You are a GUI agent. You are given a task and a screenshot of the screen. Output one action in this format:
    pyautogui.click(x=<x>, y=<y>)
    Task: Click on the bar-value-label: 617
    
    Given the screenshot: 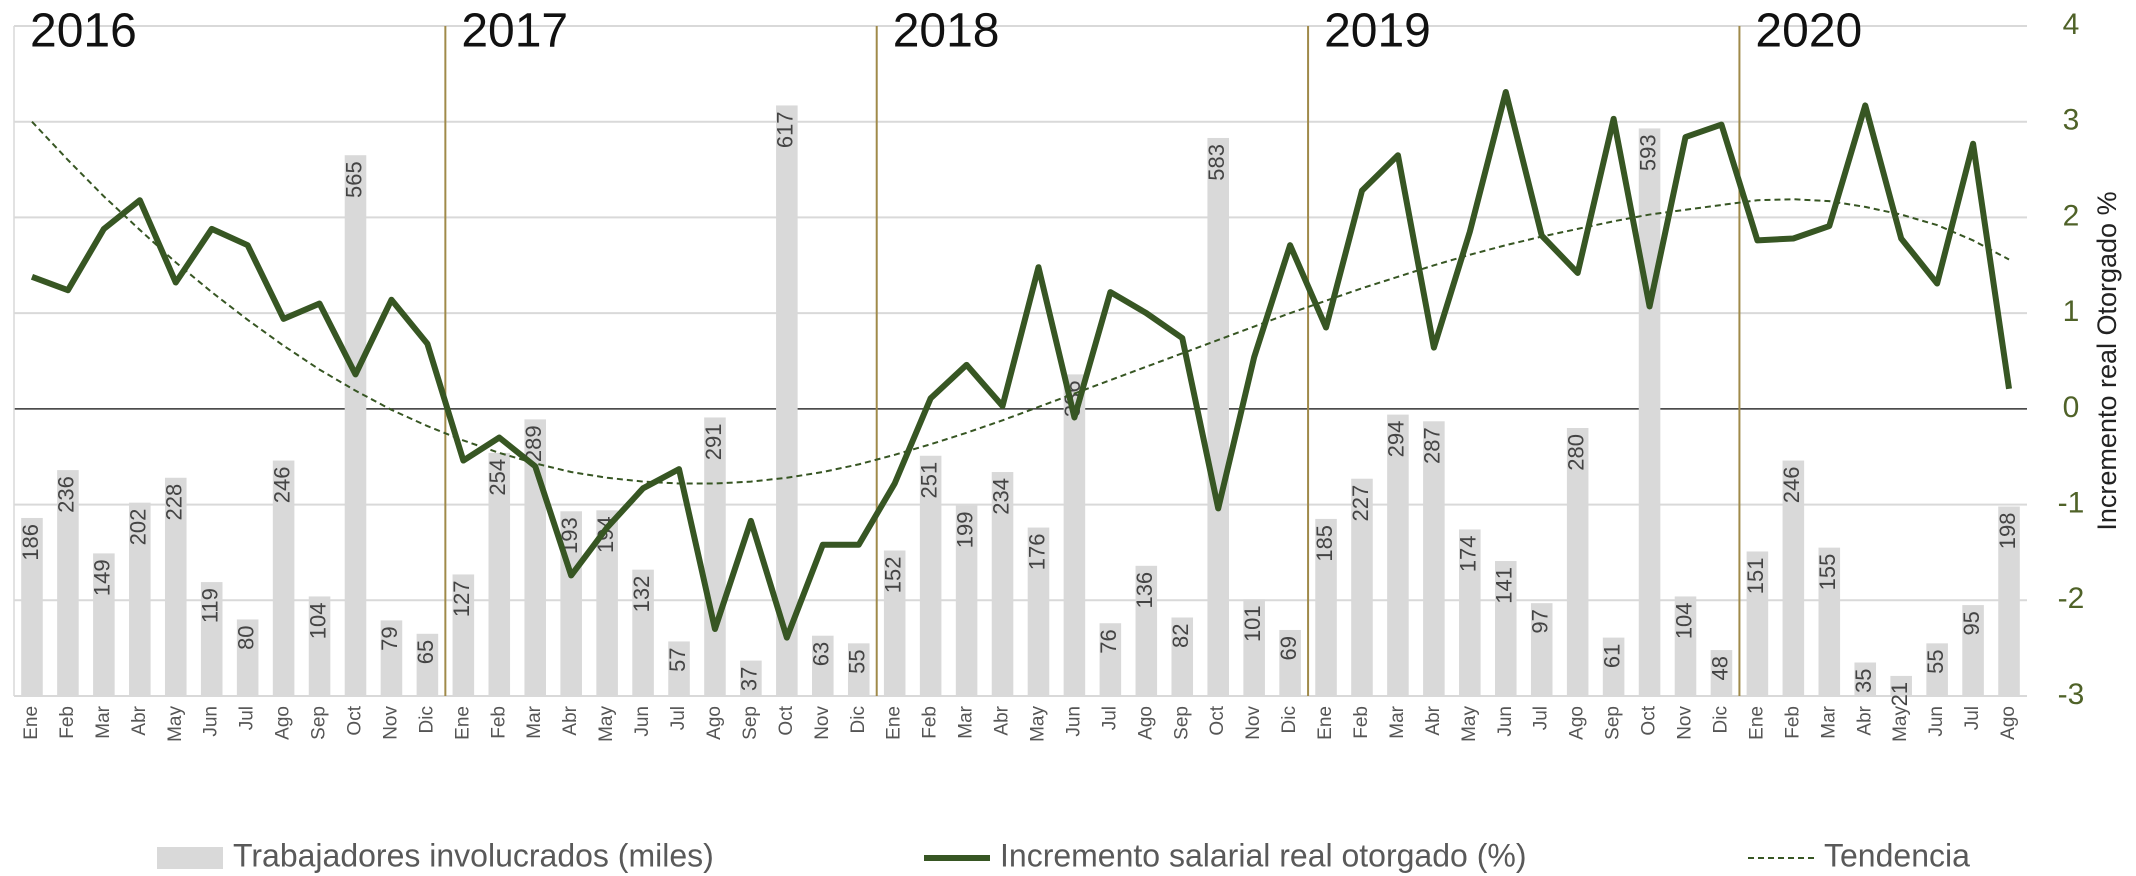 What is the action you would take?
    pyautogui.click(x=785, y=129)
    